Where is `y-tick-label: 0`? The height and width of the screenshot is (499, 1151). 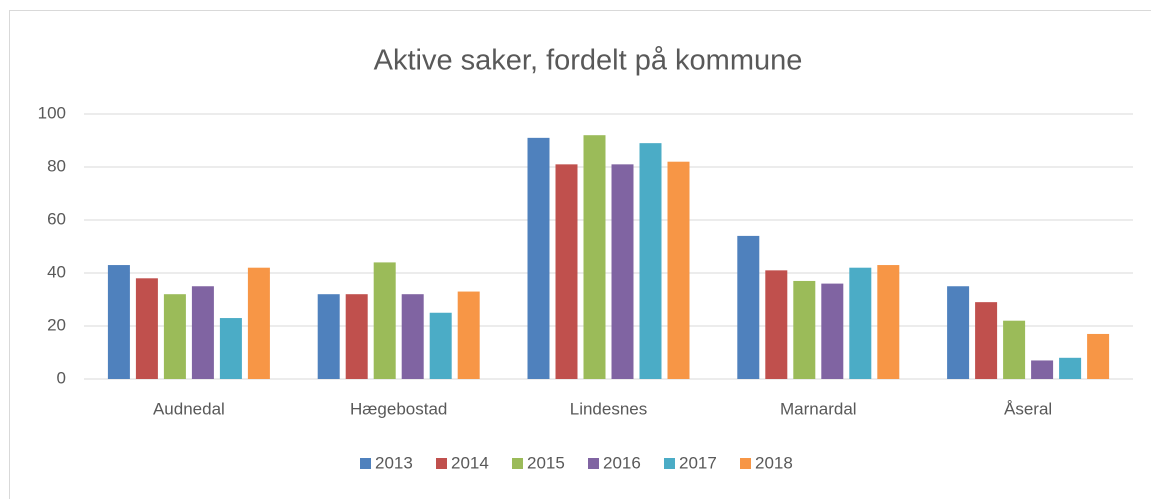
y-tick-label: 0 is located at coordinates (61, 377).